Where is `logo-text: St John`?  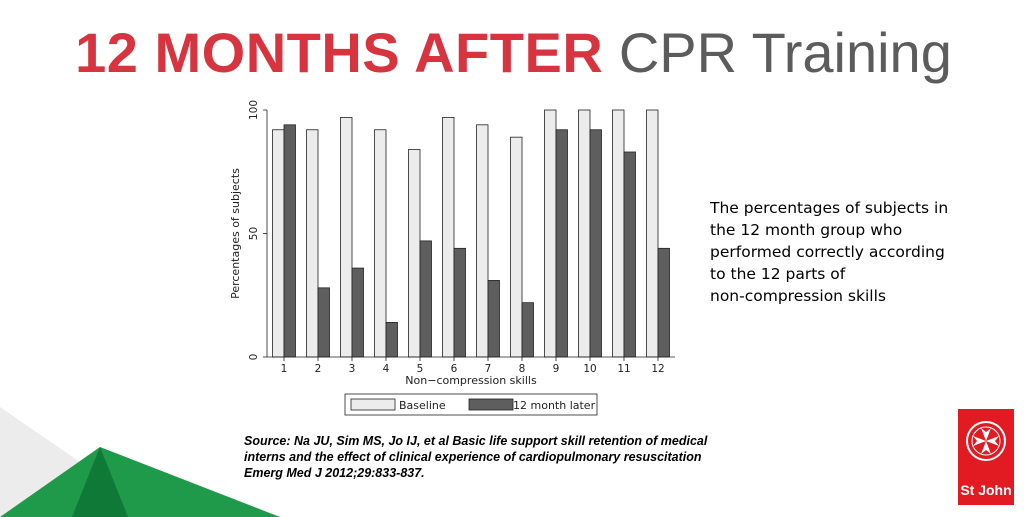 logo-text: St John is located at coordinates (986, 490).